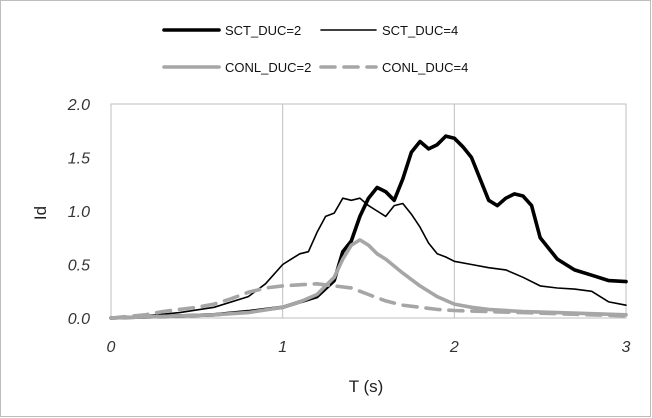 The height and width of the screenshot is (418, 652). Describe the element at coordinates (282, 347) in the screenshot. I see `x-tick-label: 1` at that location.